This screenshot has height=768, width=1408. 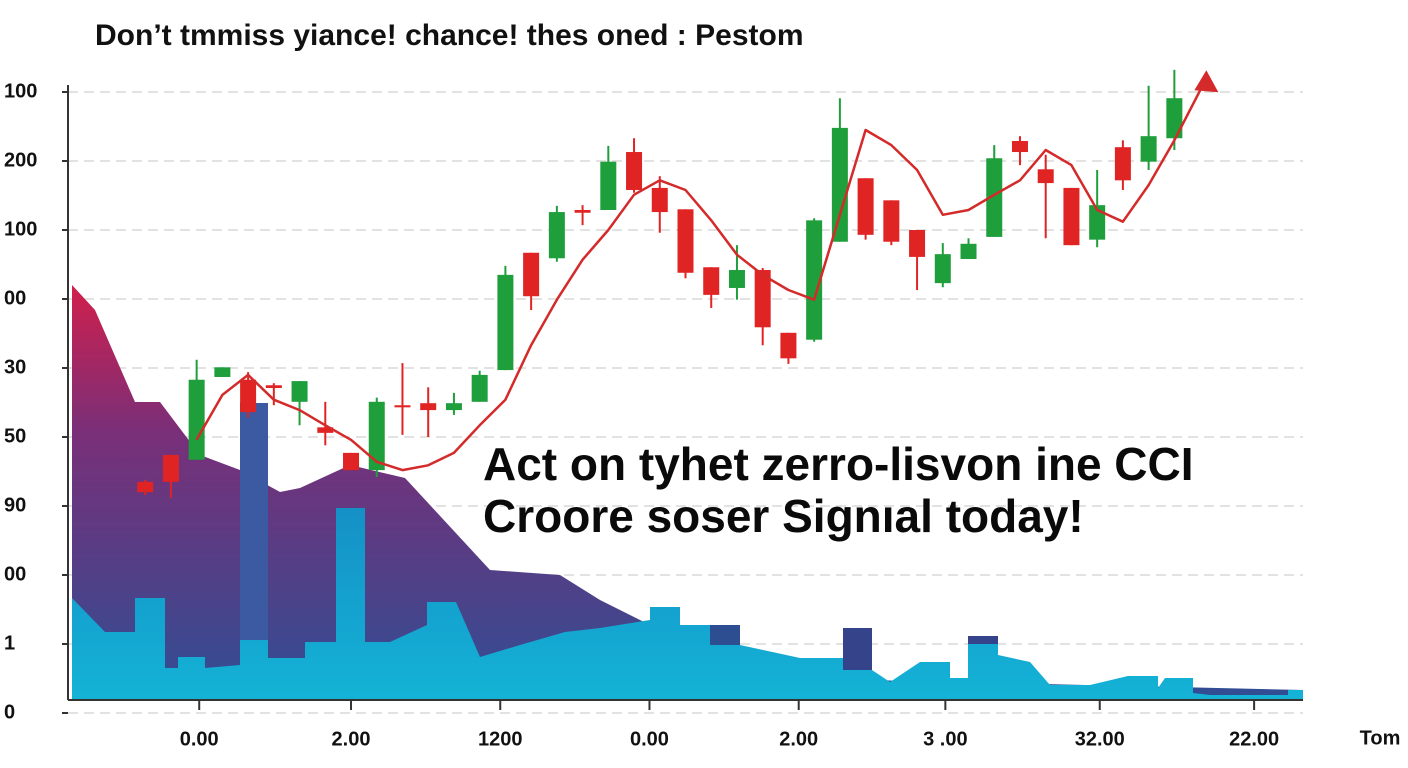 What do you see at coordinates (945, 739) in the screenshot?
I see `x-tick-label: 3 .00` at bounding box center [945, 739].